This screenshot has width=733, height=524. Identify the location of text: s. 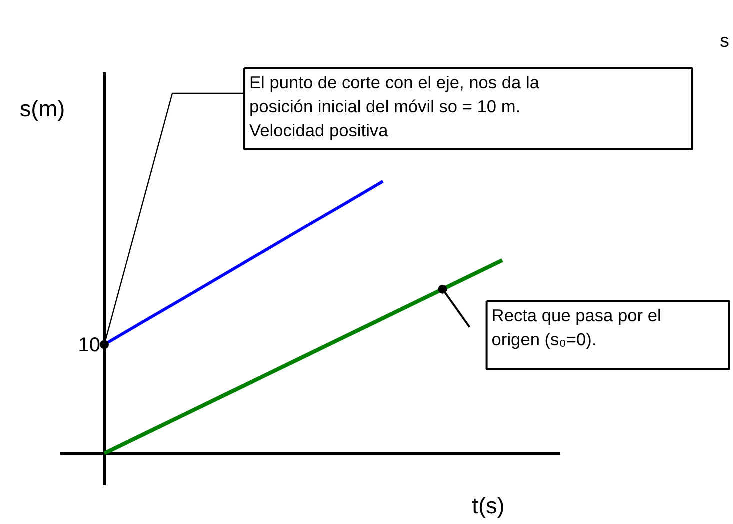
(725, 40).